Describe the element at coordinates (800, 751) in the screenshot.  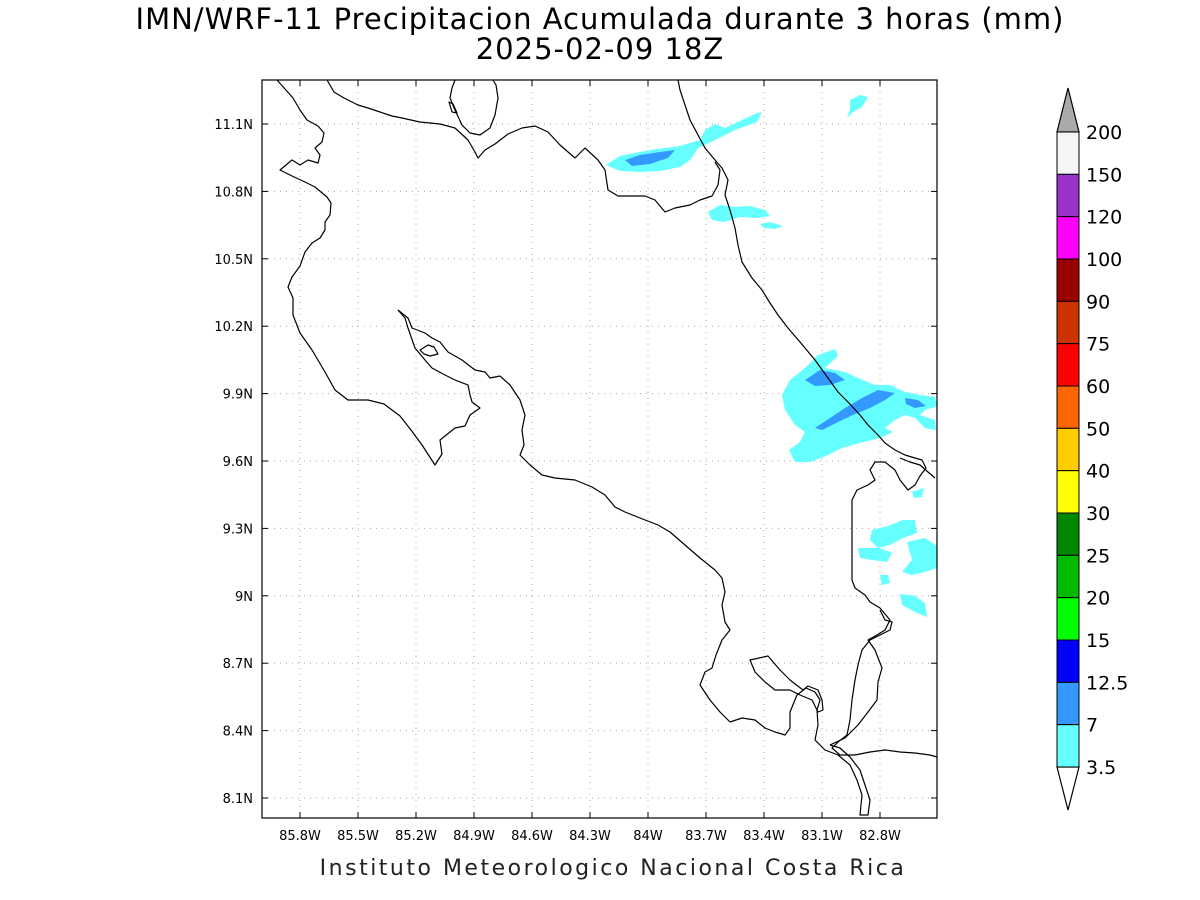
I see `osa-peninsula` at that location.